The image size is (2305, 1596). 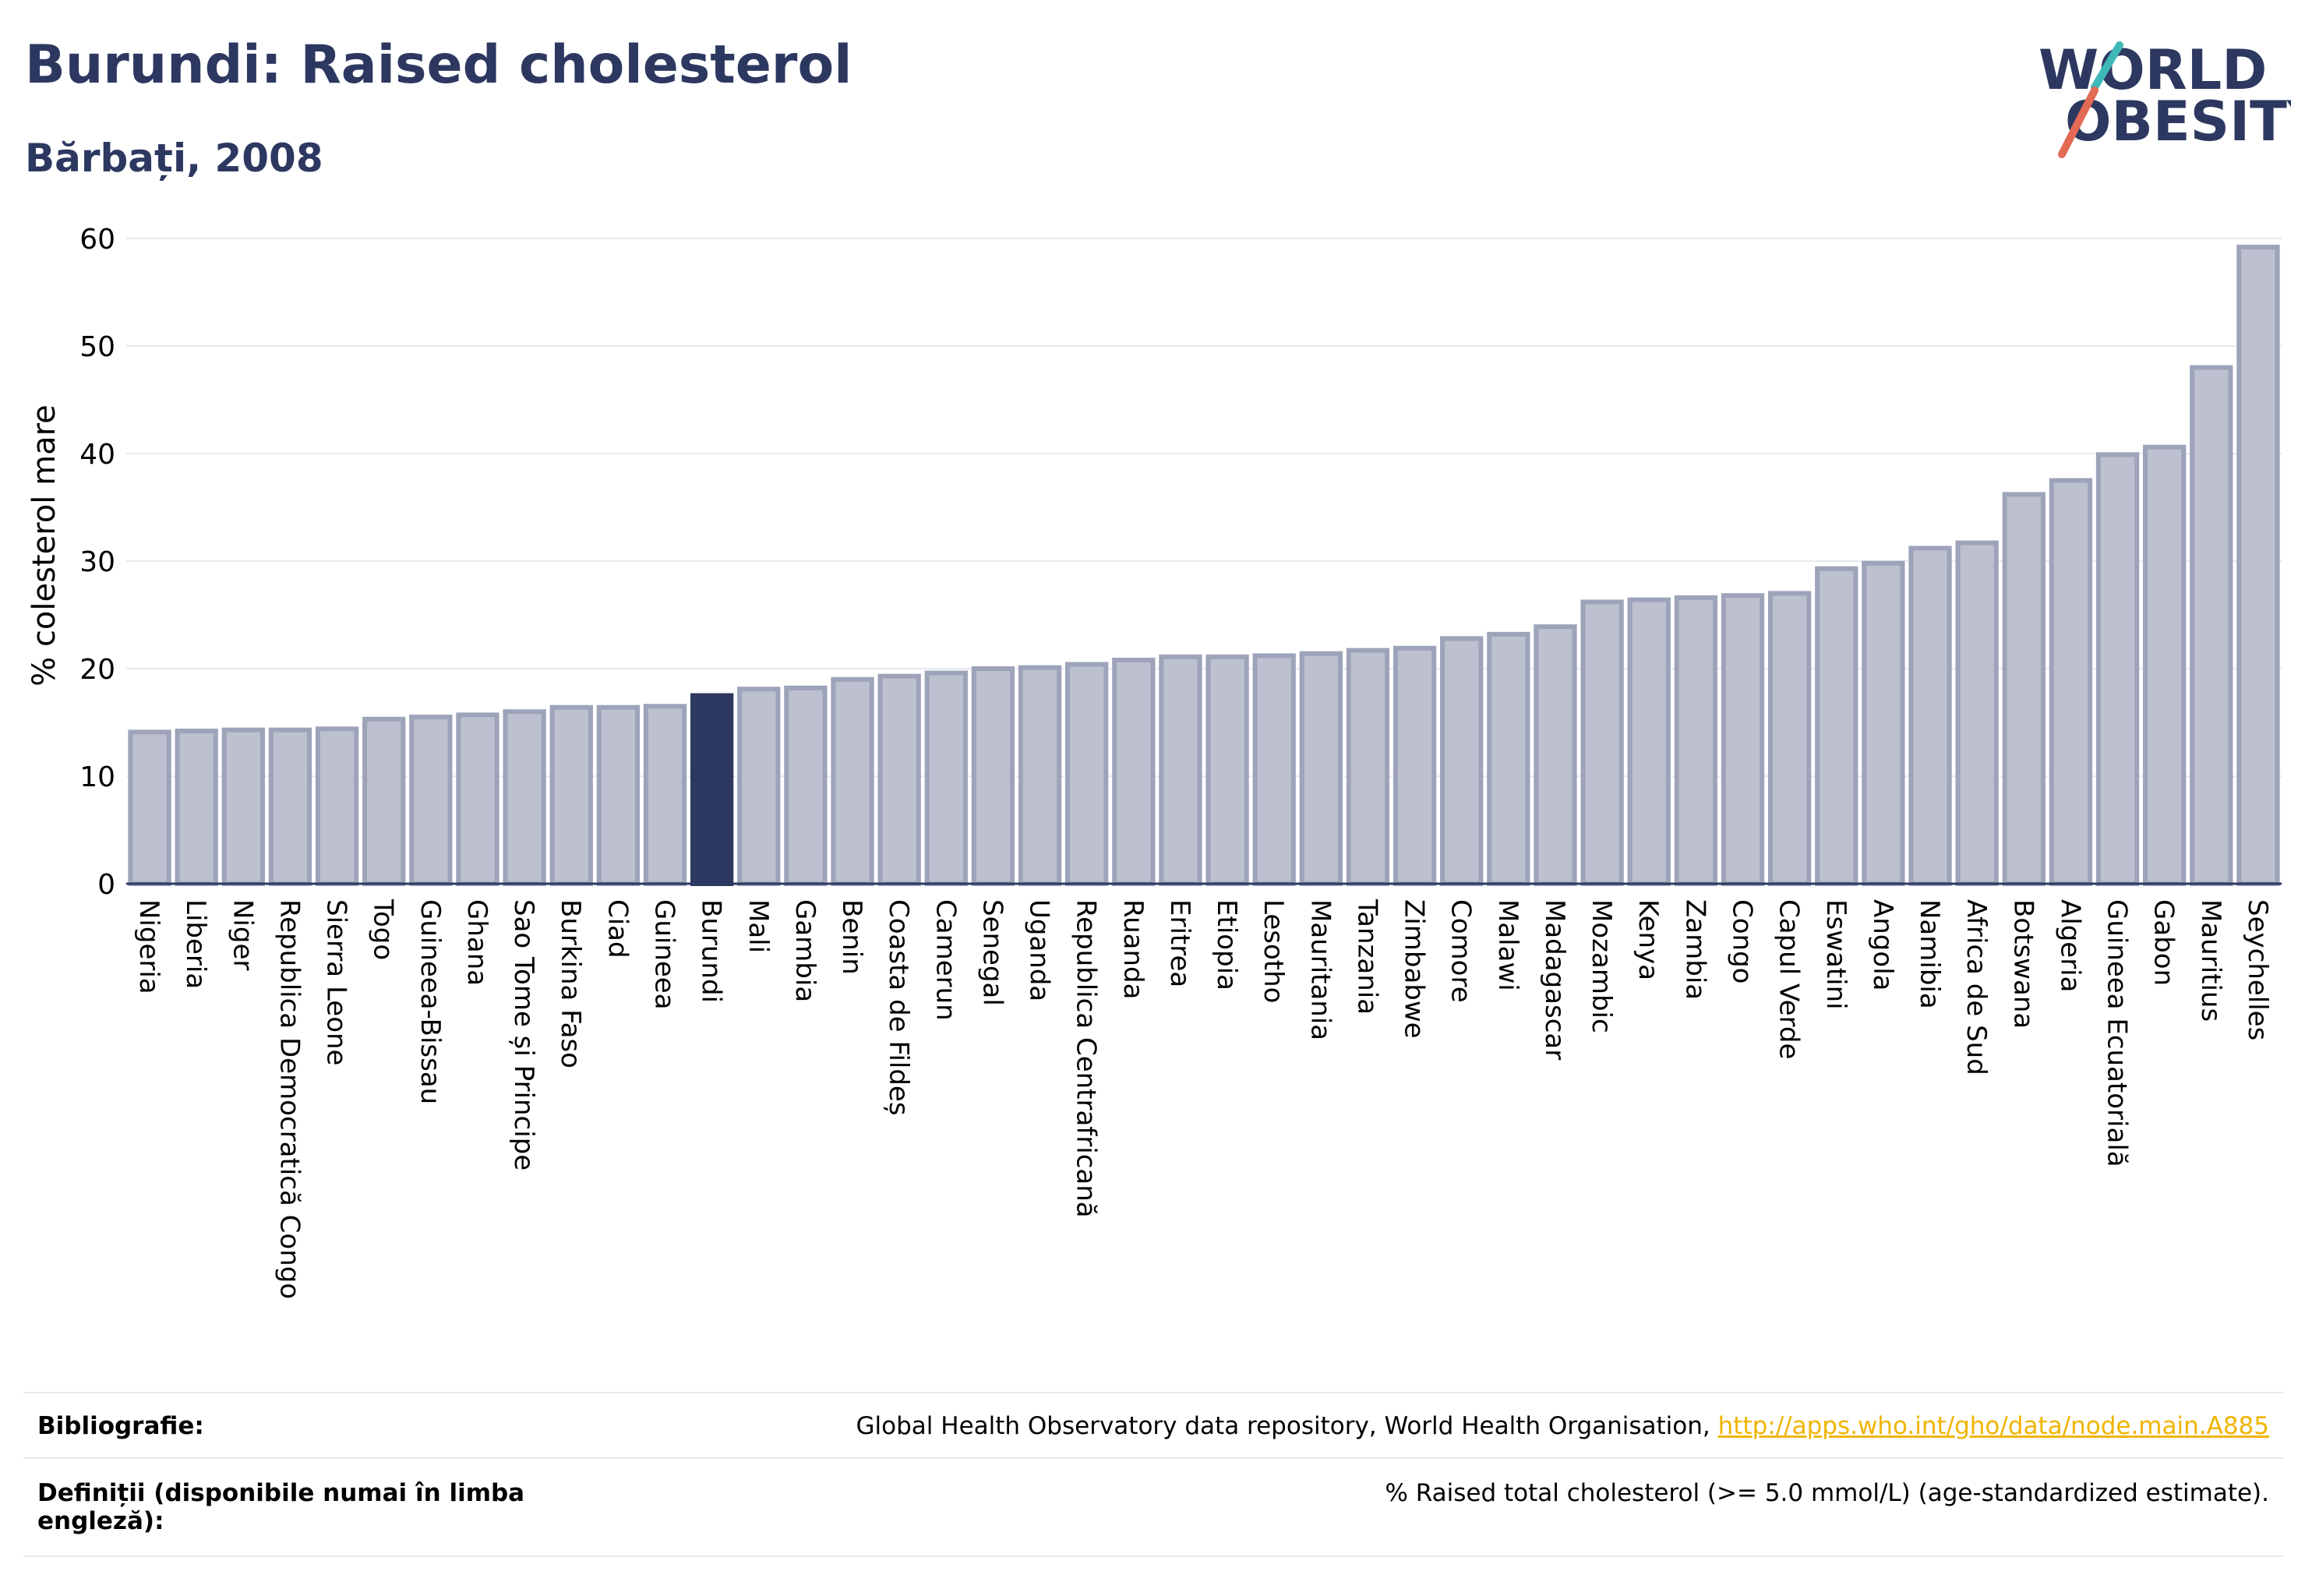 I want to click on x-tick-label: Liberia, so click(x=195, y=944).